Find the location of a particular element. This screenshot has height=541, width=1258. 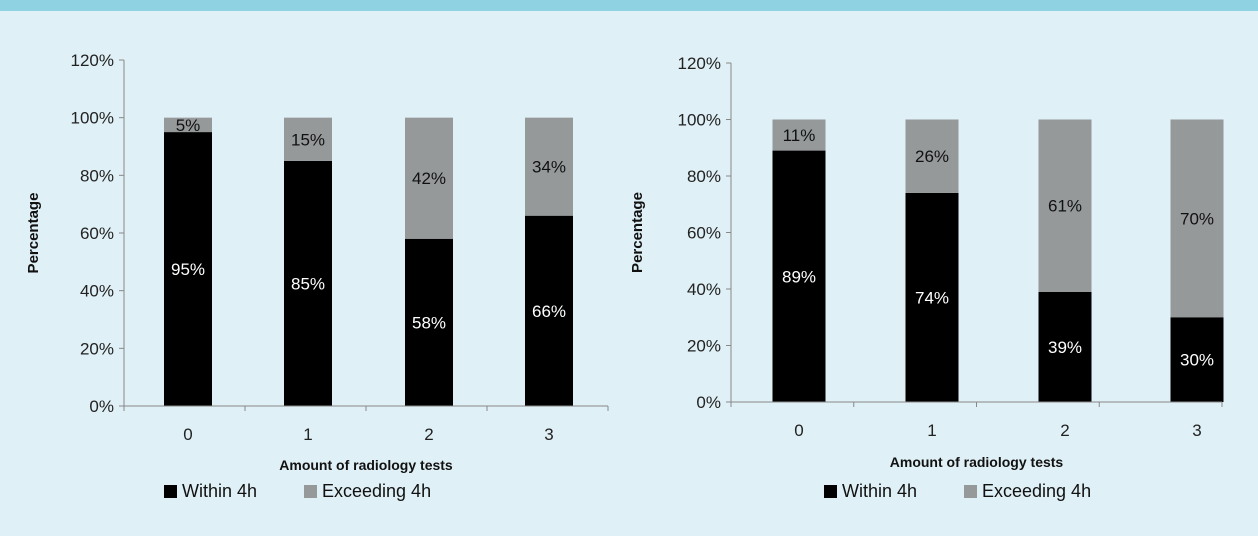

data-label-within-0: 95% is located at coordinates (188, 269).